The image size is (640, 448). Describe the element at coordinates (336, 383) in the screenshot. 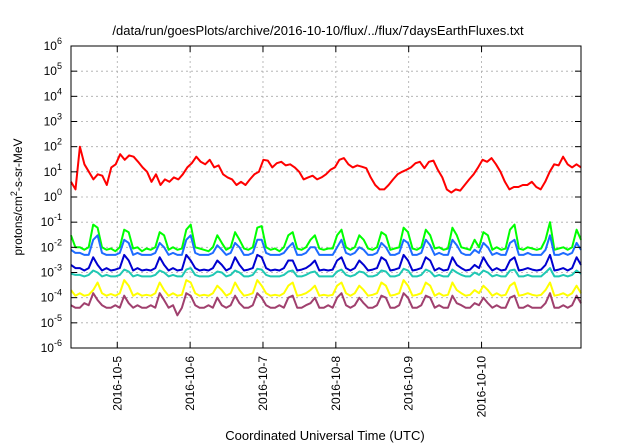

I see `x-tick-label: 2016-10-8` at that location.